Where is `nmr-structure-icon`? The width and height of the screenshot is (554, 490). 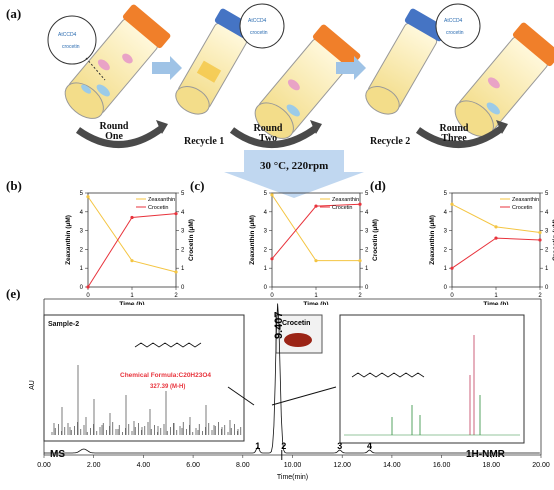 nmr-structure-icon is located at coordinates (388, 375).